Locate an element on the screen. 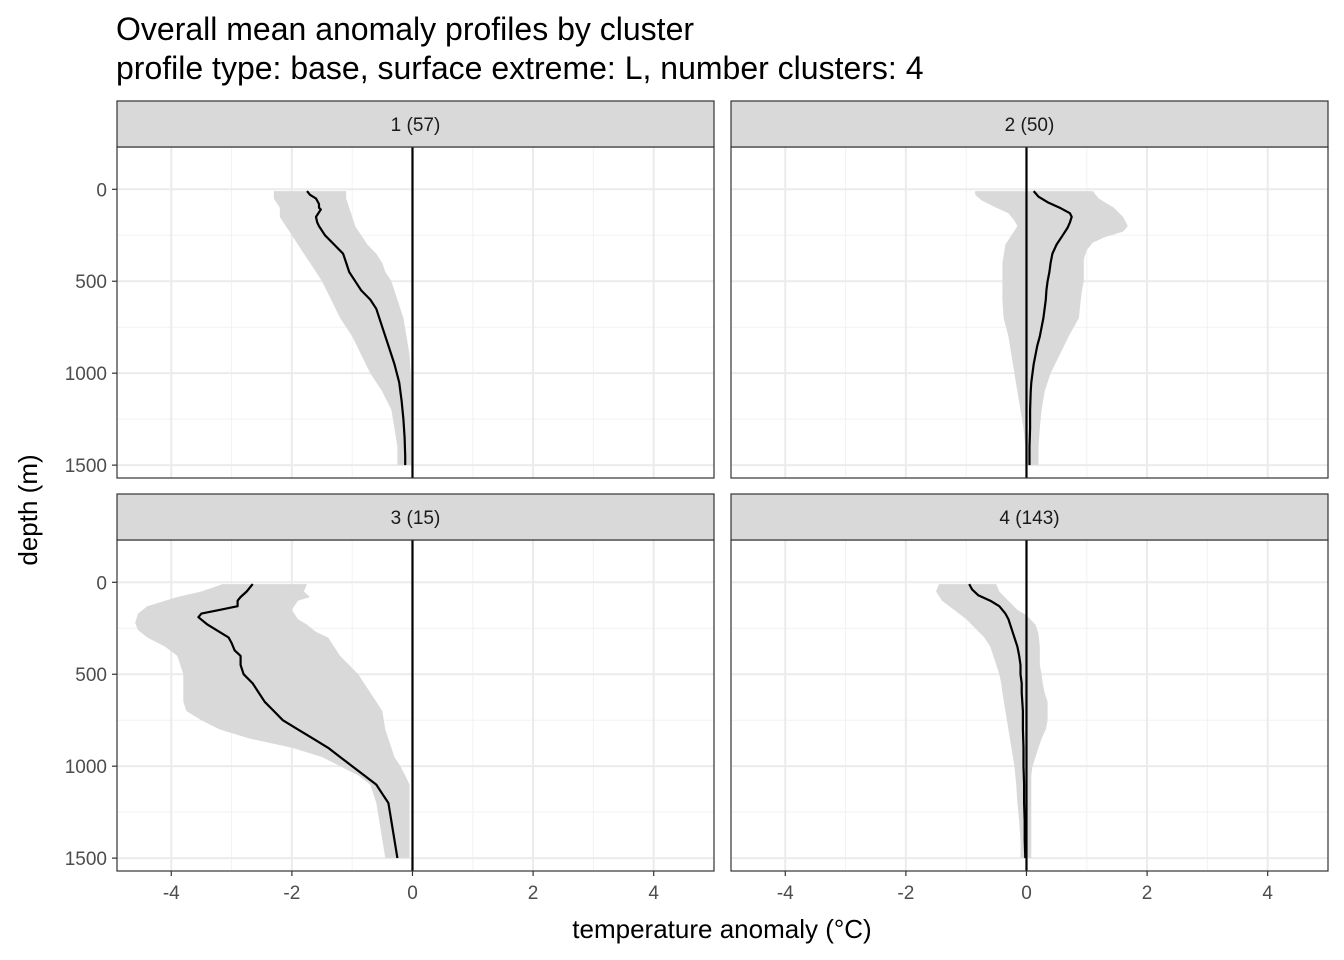  x-axis-title: temperature anomaly (°C) is located at coordinates (721, 929).